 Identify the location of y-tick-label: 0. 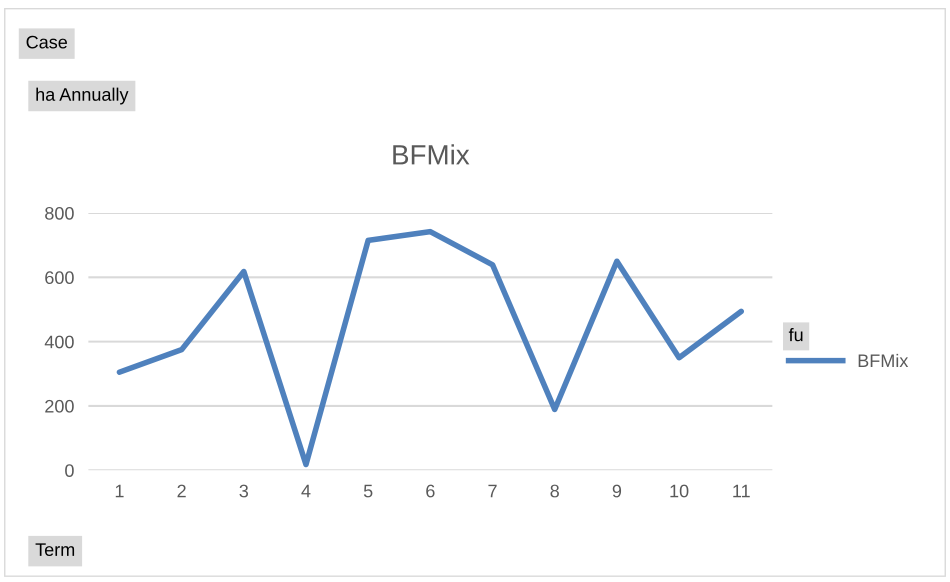
(69, 470).